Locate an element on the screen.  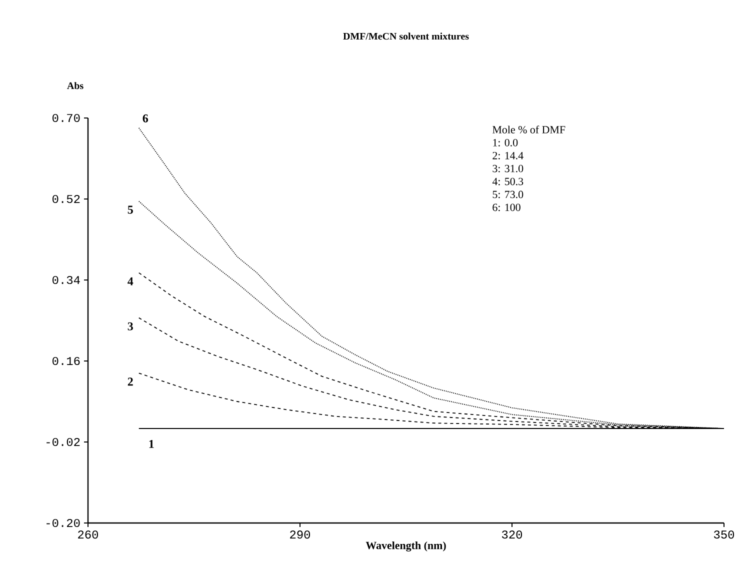
x-tick-label: 260 is located at coordinates (88, 534).